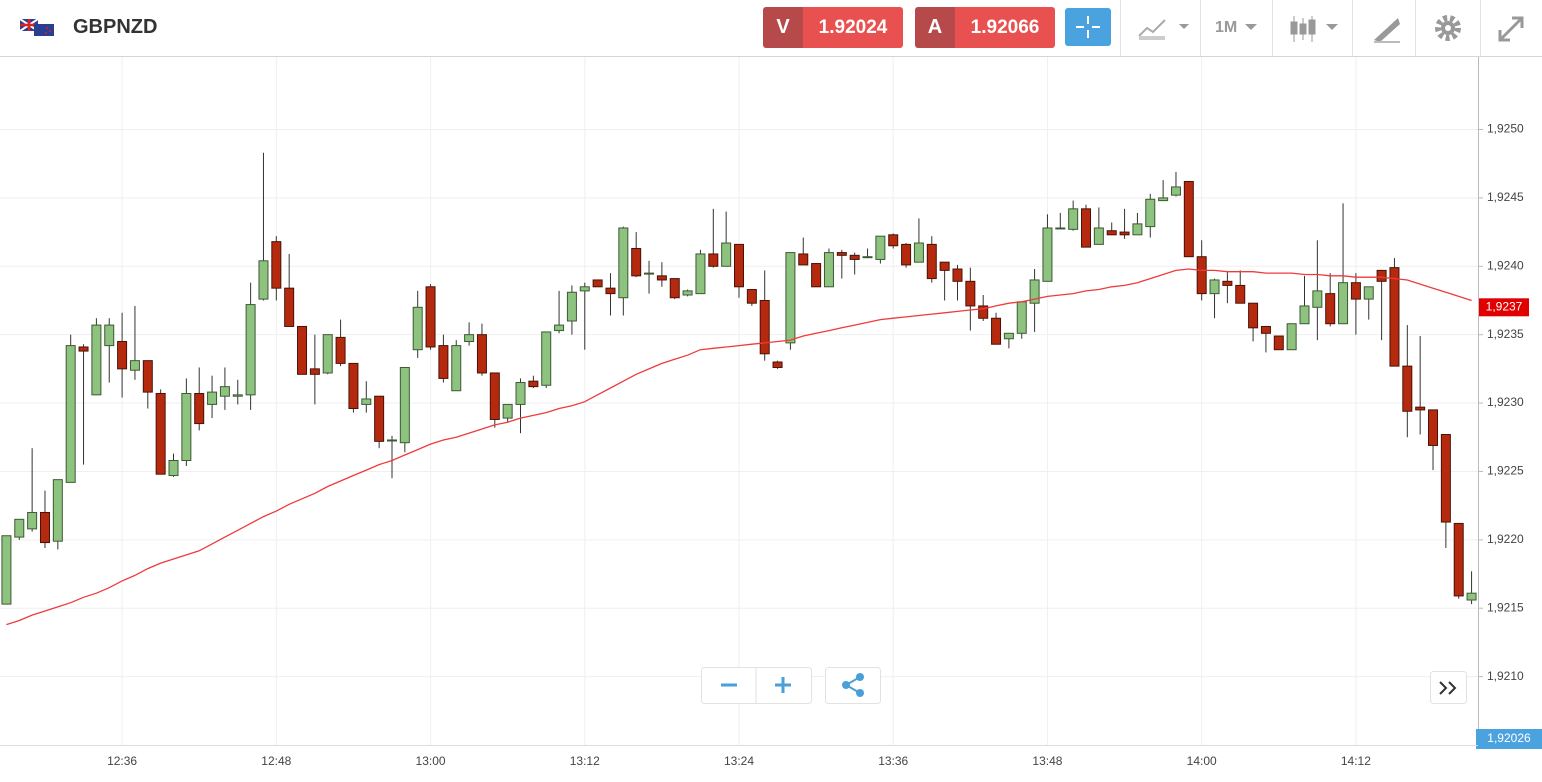 Image resolution: width=1542 pixels, height=782 pixels. Describe the element at coordinates (1505, 676) in the screenshot. I see `y-tick-label: 1,9210` at that location.